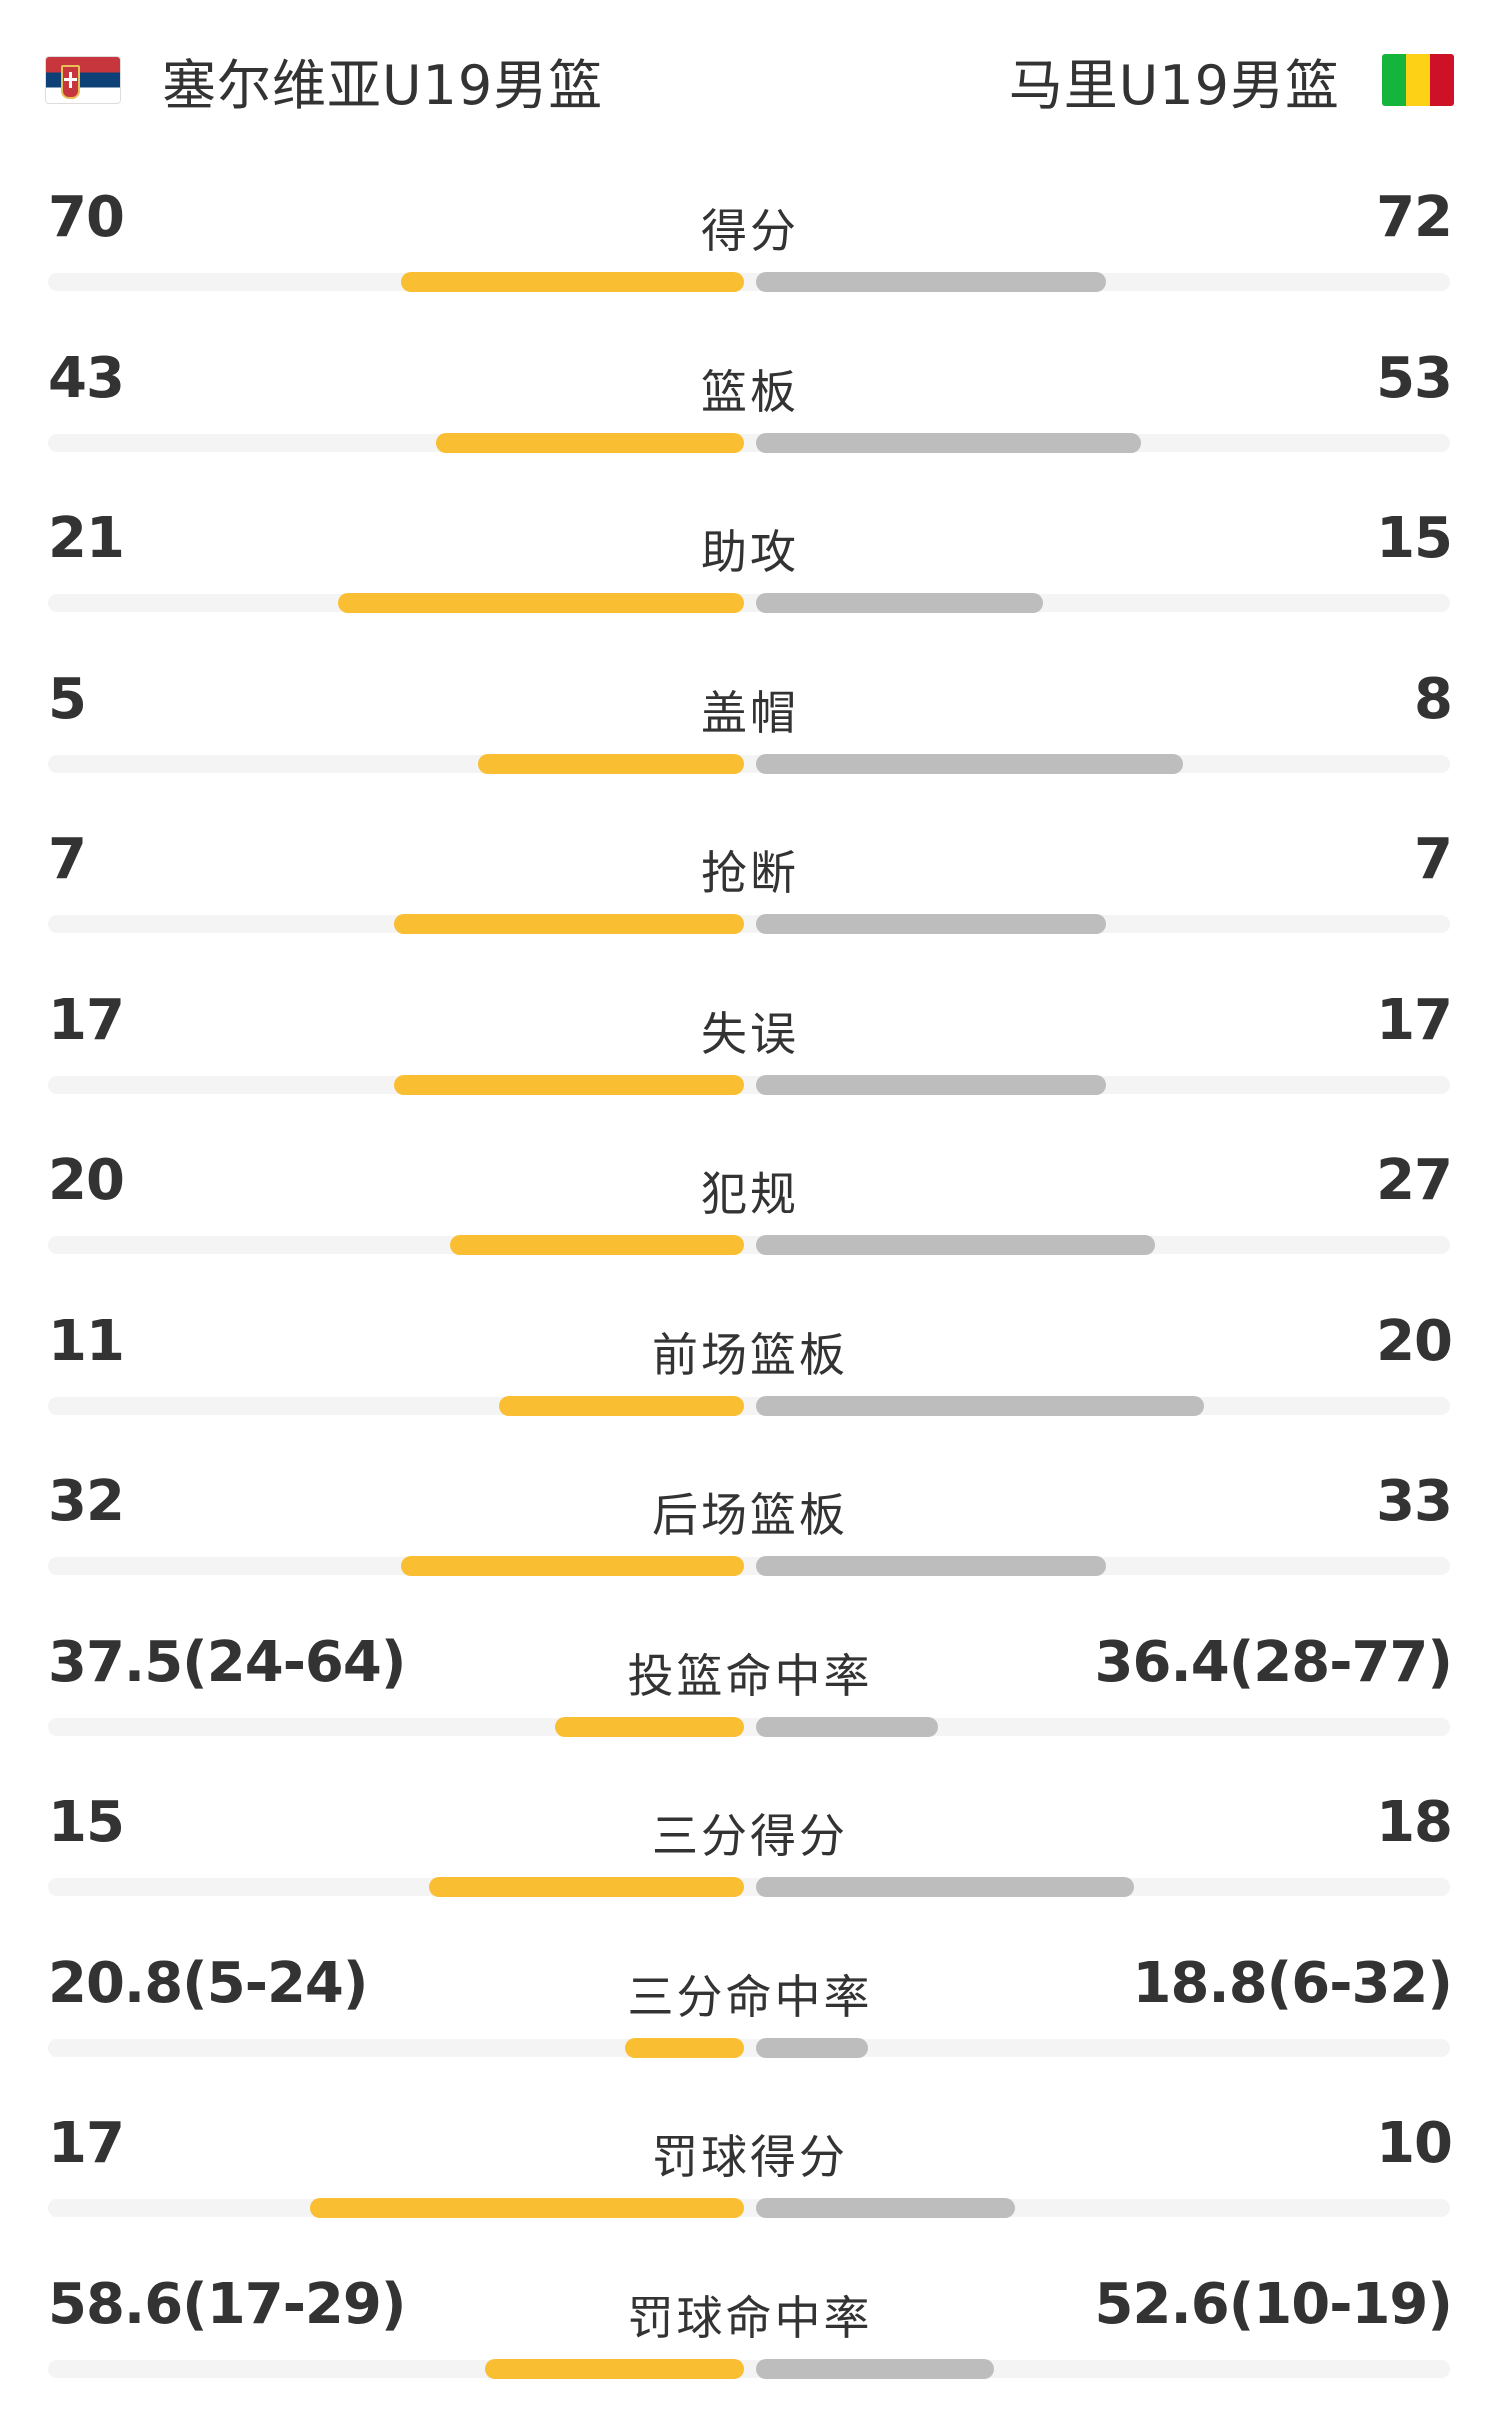  Describe the element at coordinates (1414, 1501) in the screenshot. I see `away-stat-value: 33` at that location.